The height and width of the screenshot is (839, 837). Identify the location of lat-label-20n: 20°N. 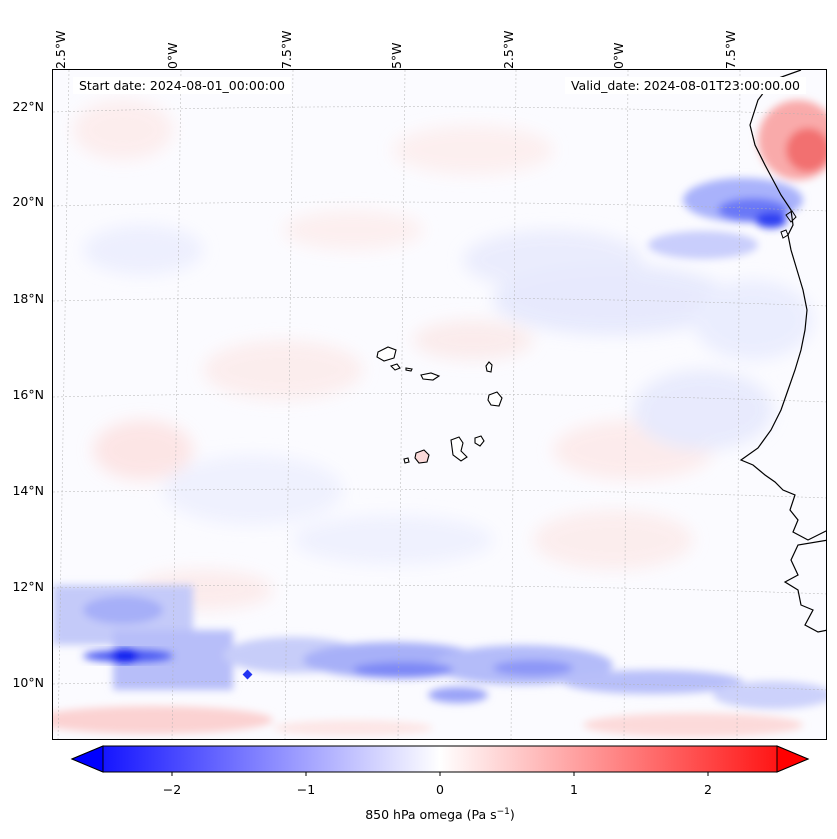
(28, 201).